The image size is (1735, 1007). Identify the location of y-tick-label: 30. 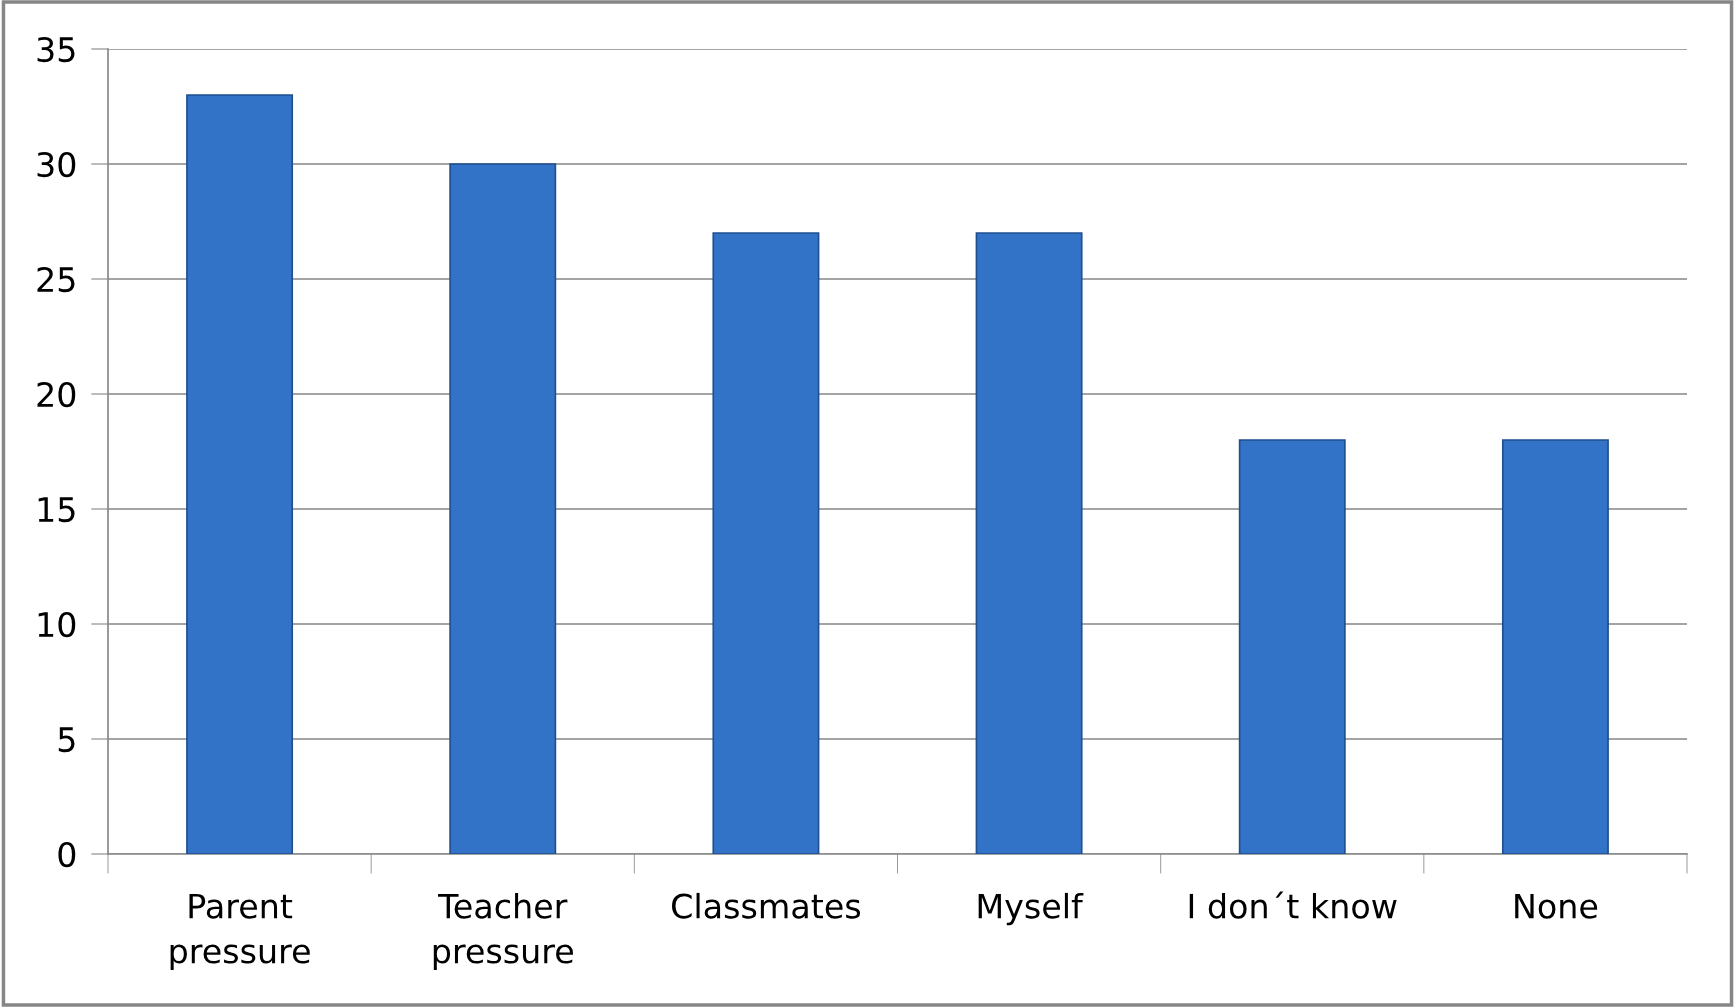
(56, 164).